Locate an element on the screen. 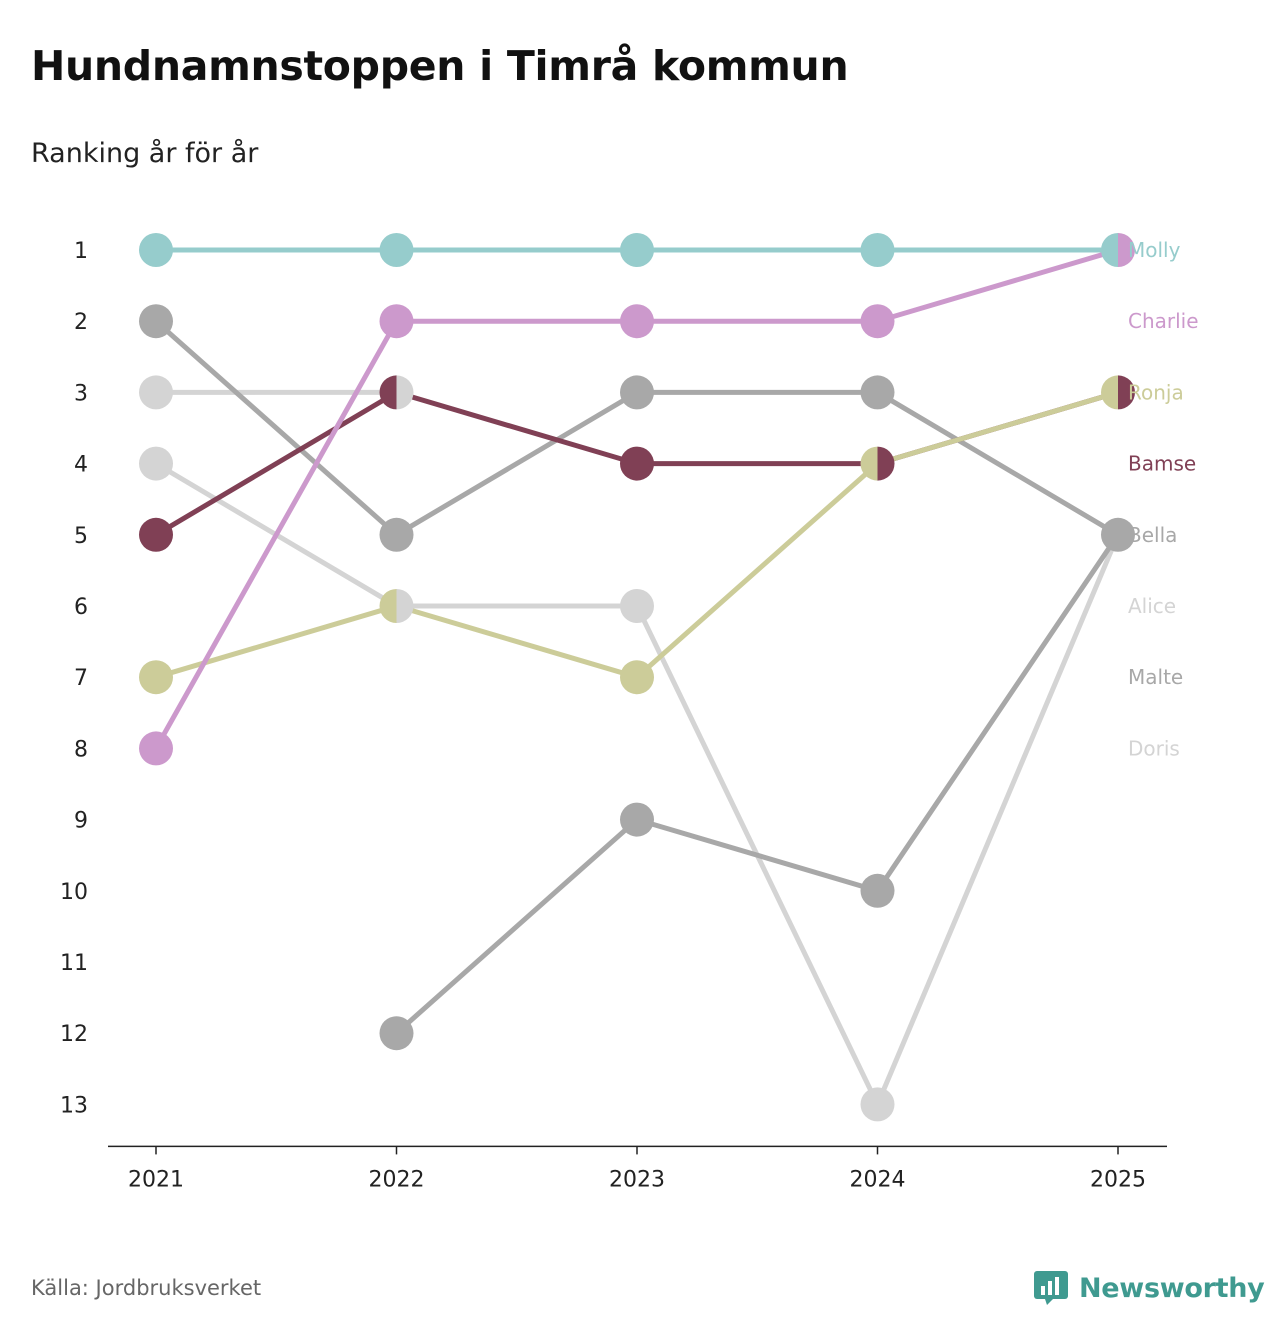 The width and height of the screenshot is (1273, 1340). point-molly-2021 is located at coordinates (156, 250).